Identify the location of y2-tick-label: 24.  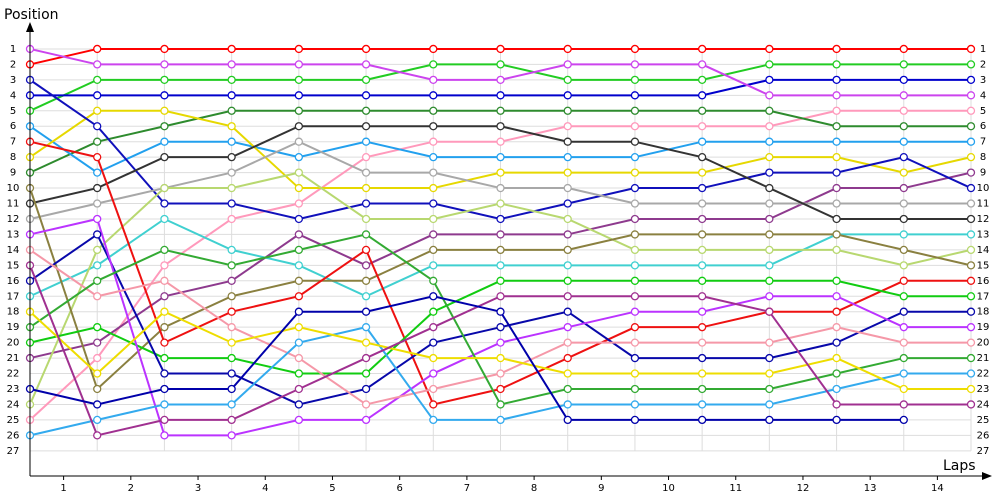
(983, 404).